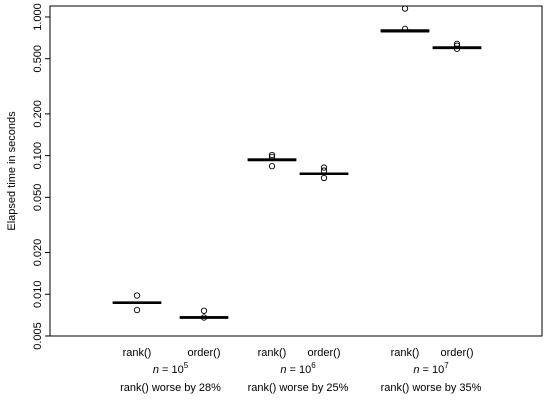 The image size is (550, 402). Describe the element at coordinates (38, 114) in the screenshot. I see `y-tick-label: 0.200` at that location.